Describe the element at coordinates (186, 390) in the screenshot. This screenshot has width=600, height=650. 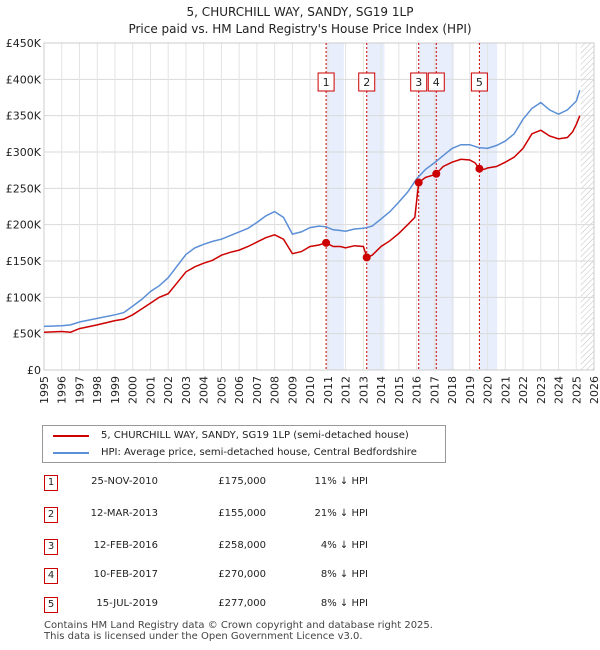
I see `x-tick-label: 2003` at that location.